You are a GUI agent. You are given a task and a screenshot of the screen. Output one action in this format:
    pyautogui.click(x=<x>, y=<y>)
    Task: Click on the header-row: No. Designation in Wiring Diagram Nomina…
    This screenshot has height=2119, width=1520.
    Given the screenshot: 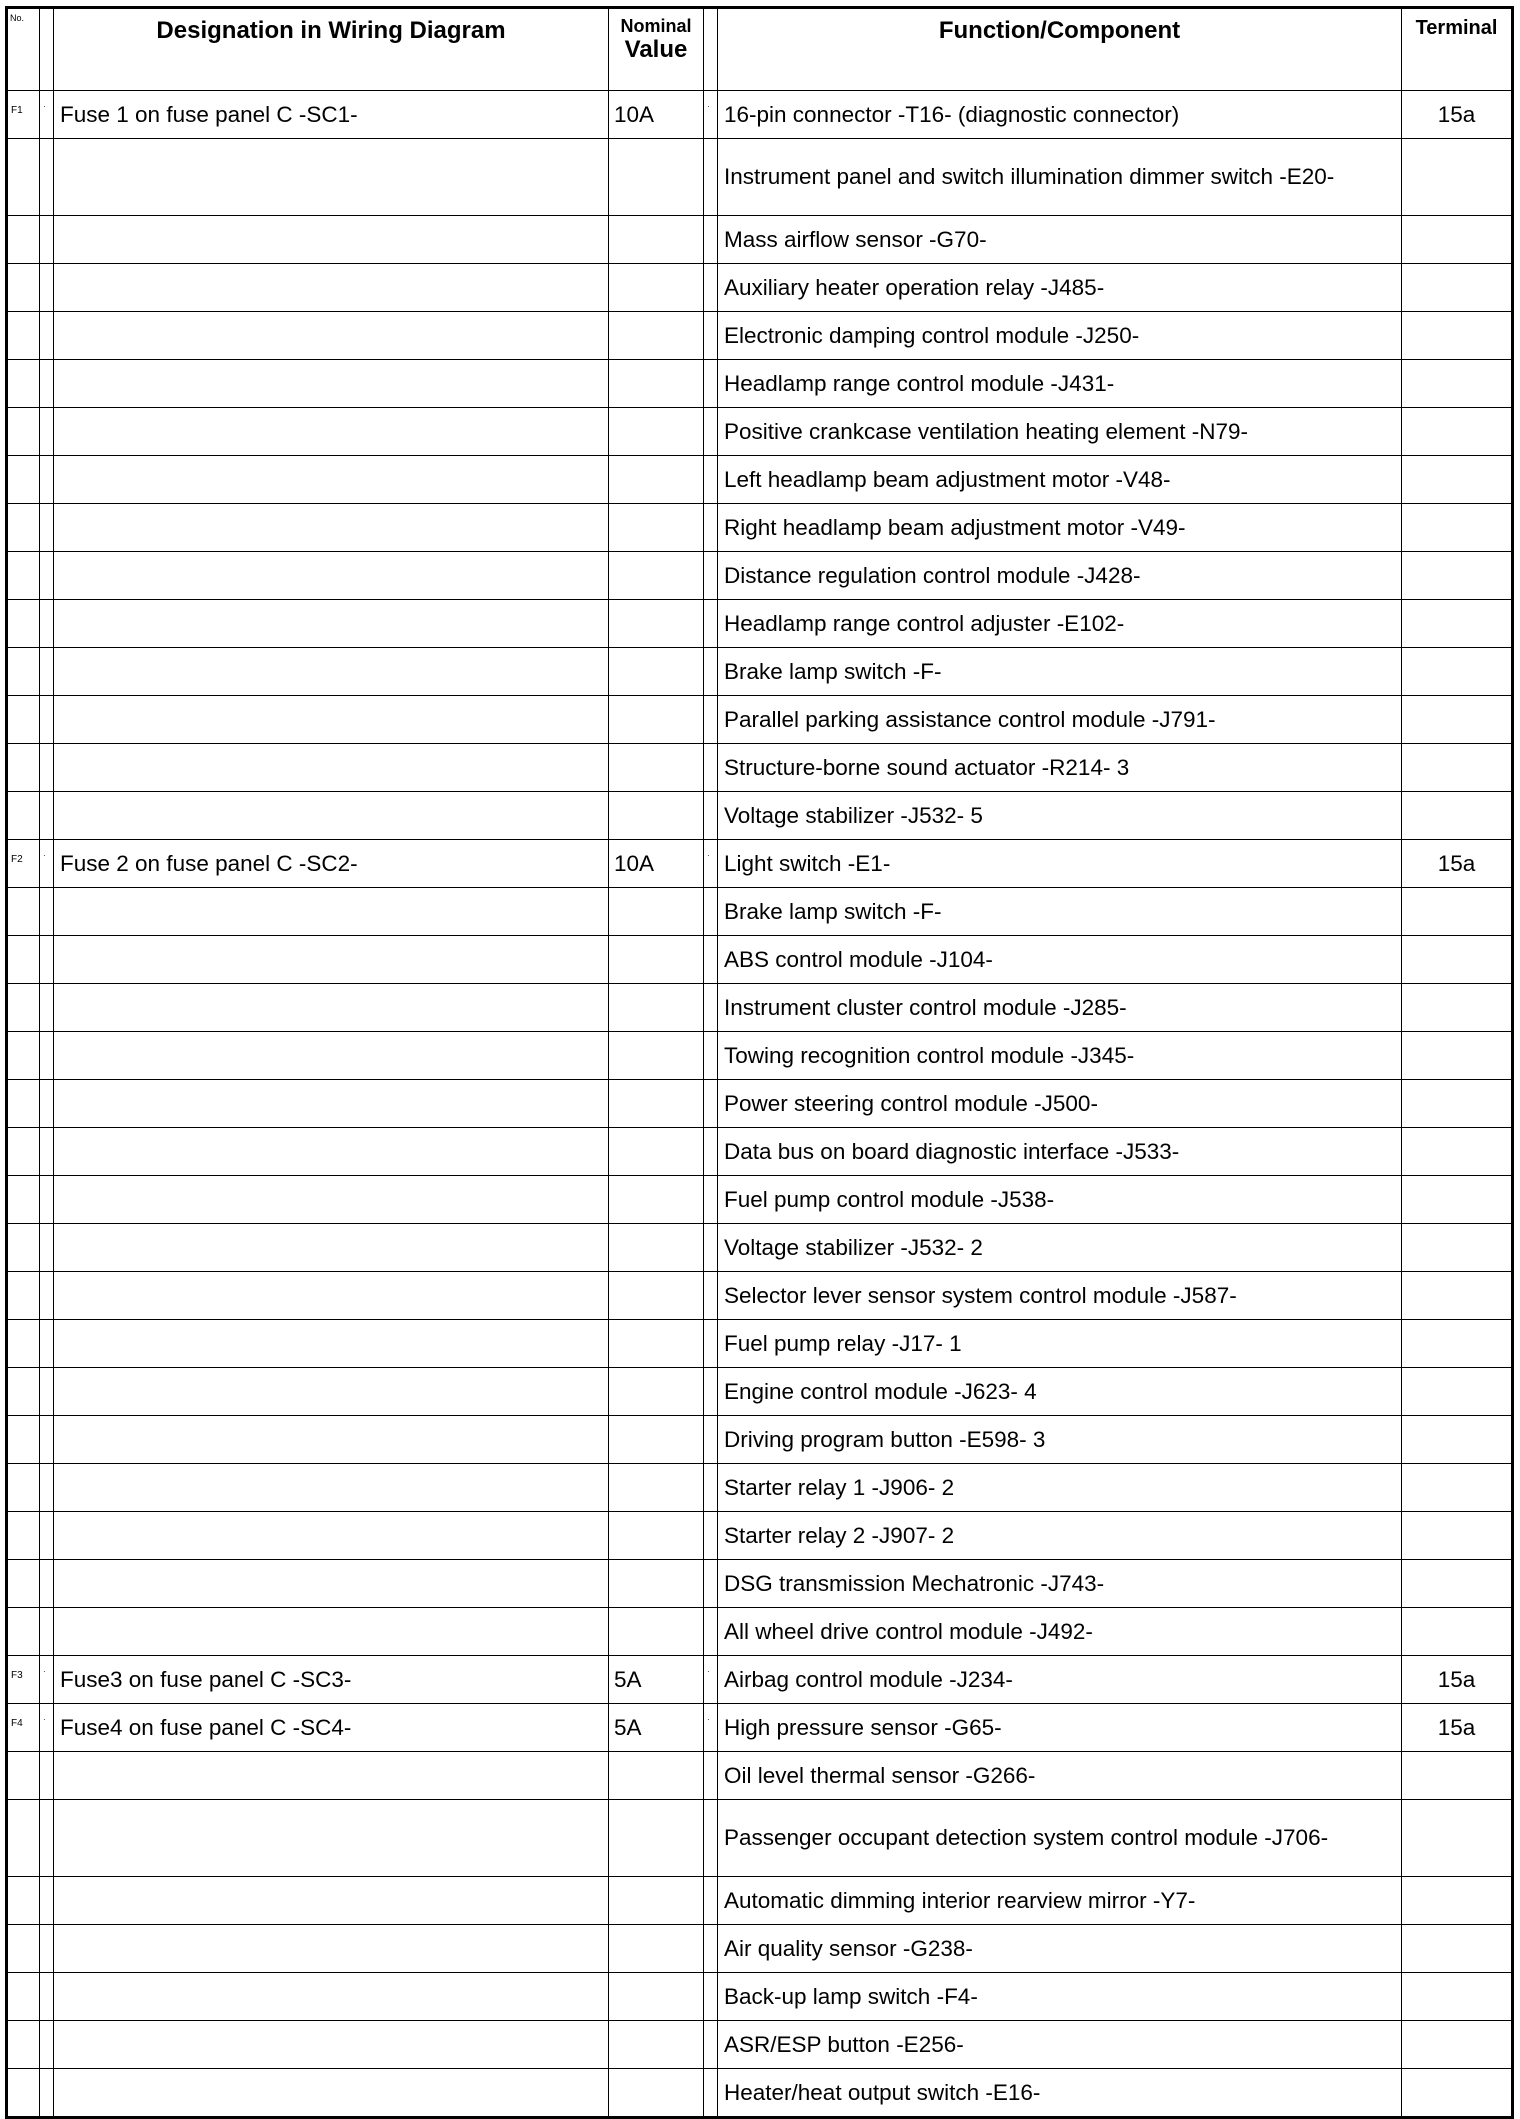 What is the action you would take?
    pyautogui.click(x=759, y=49)
    